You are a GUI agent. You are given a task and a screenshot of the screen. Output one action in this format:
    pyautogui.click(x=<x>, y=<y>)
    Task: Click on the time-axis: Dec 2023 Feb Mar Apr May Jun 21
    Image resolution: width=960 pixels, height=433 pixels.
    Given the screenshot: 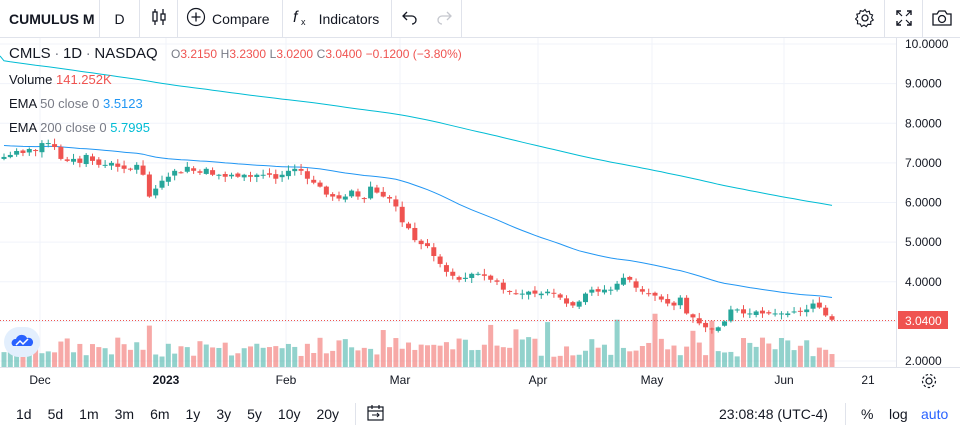 What is the action you would take?
    pyautogui.click(x=452, y=380)
    